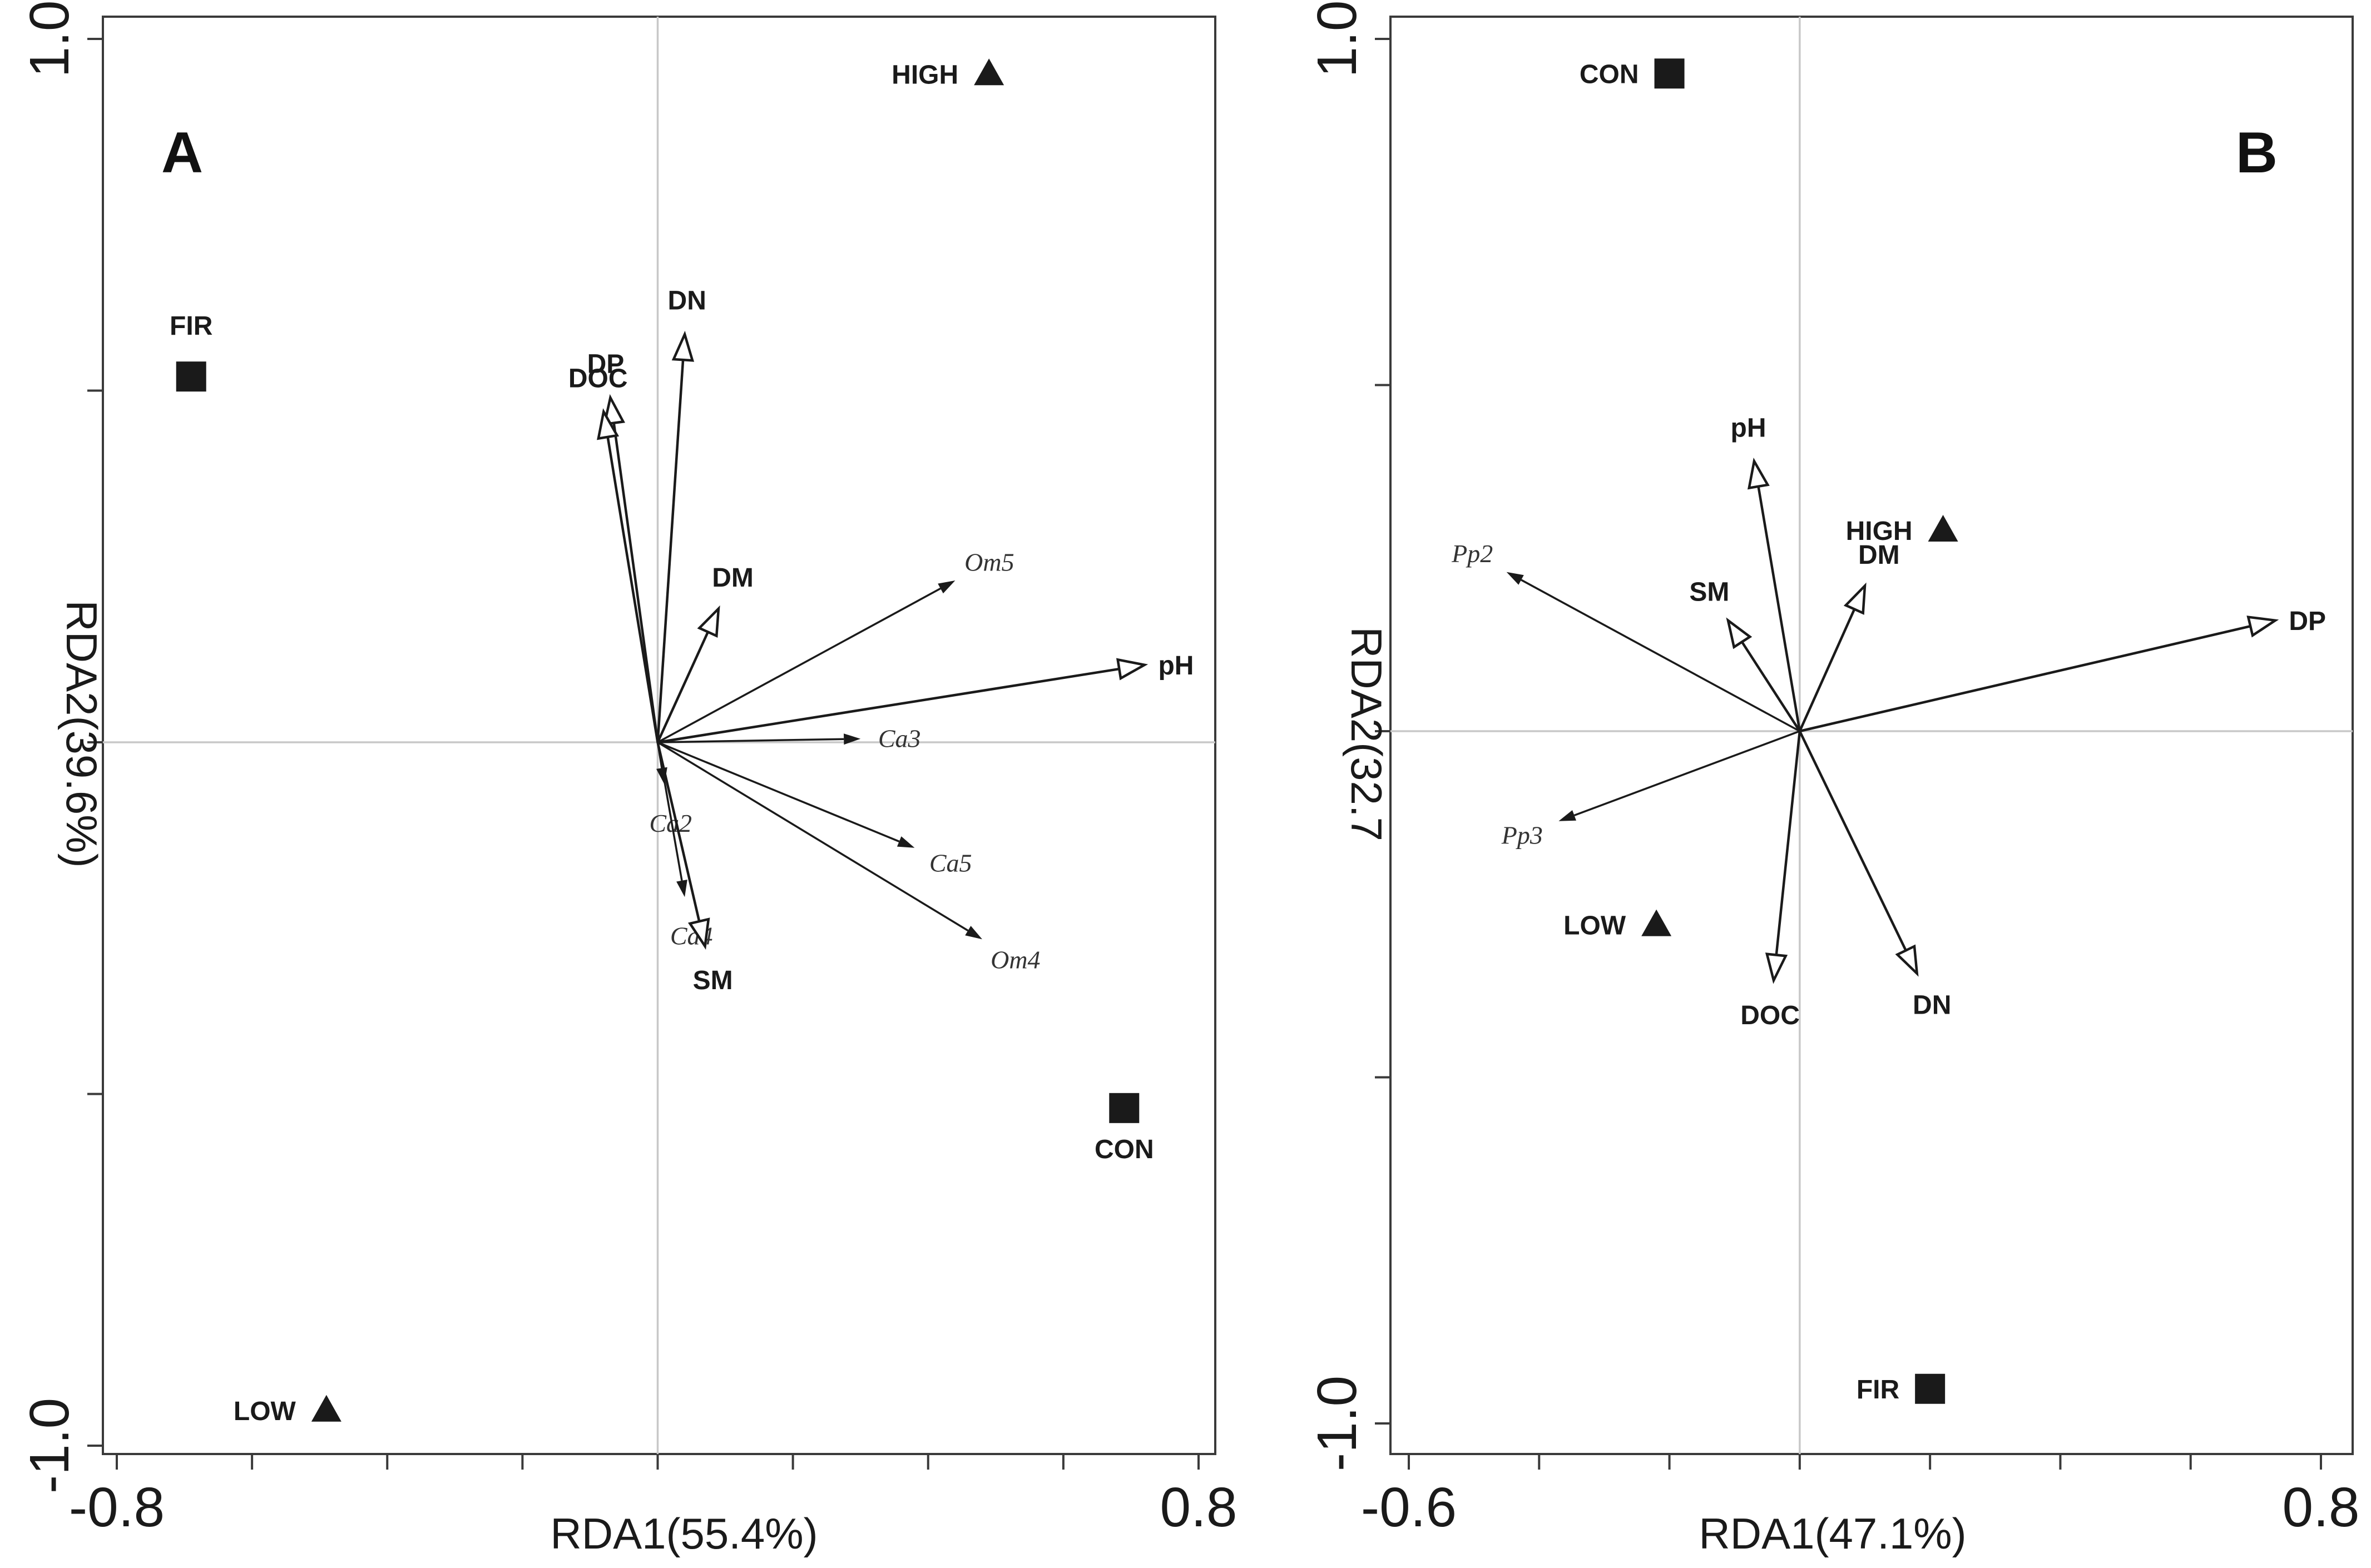  Describe the element at coordinates (1132, 670) in the screenshot. I see `panel-a-env-ph-head` at that location.